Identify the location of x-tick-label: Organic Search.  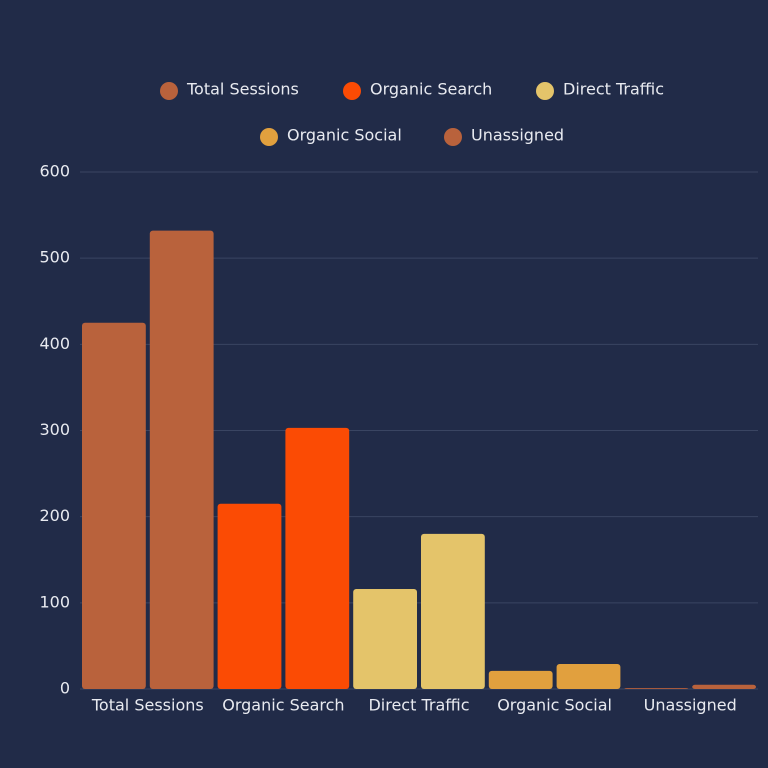
(283, 705).